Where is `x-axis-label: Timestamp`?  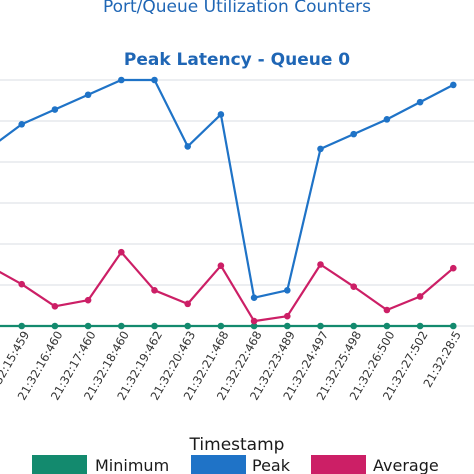
x-axis-label: Timestamp is located at coordinates (237, 445).